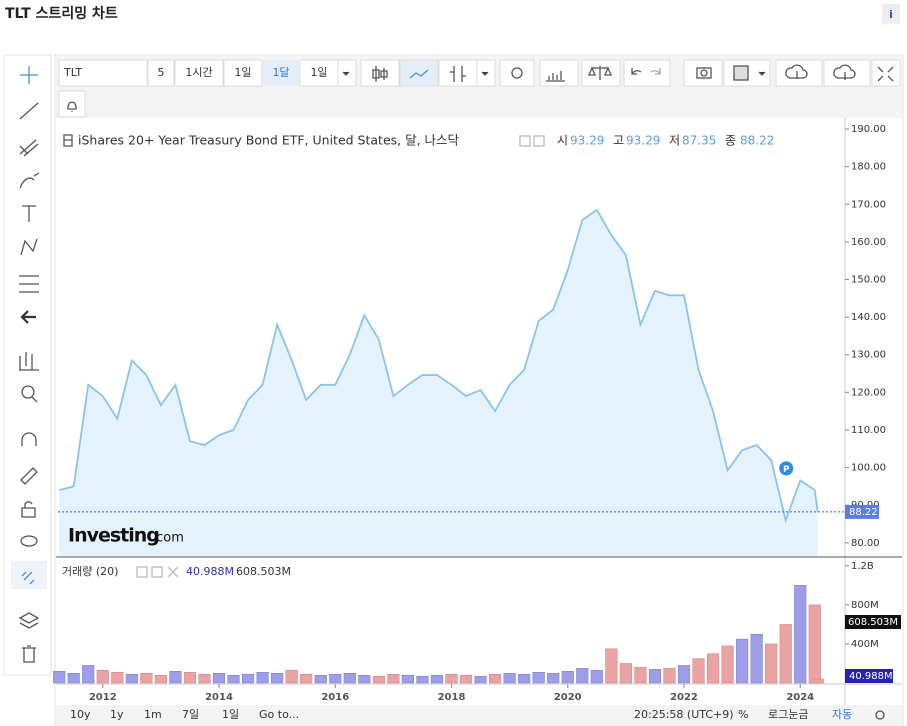 The width and height of the screenshot is (907, 726). I want to click on y-tick-label: 180.00, so click(868, 167).